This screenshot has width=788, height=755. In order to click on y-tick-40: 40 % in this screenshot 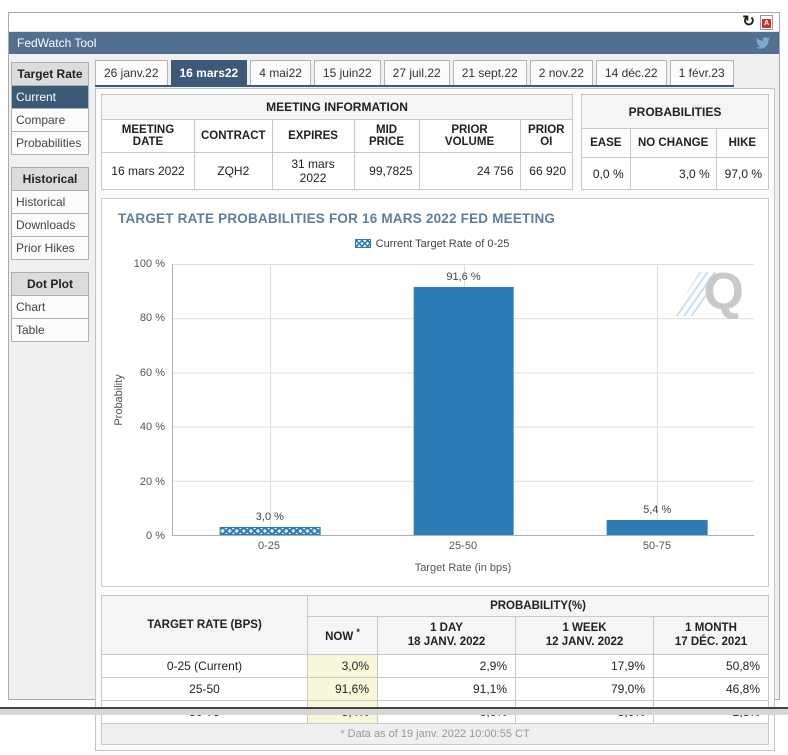, I will do `click(152, 427)`.